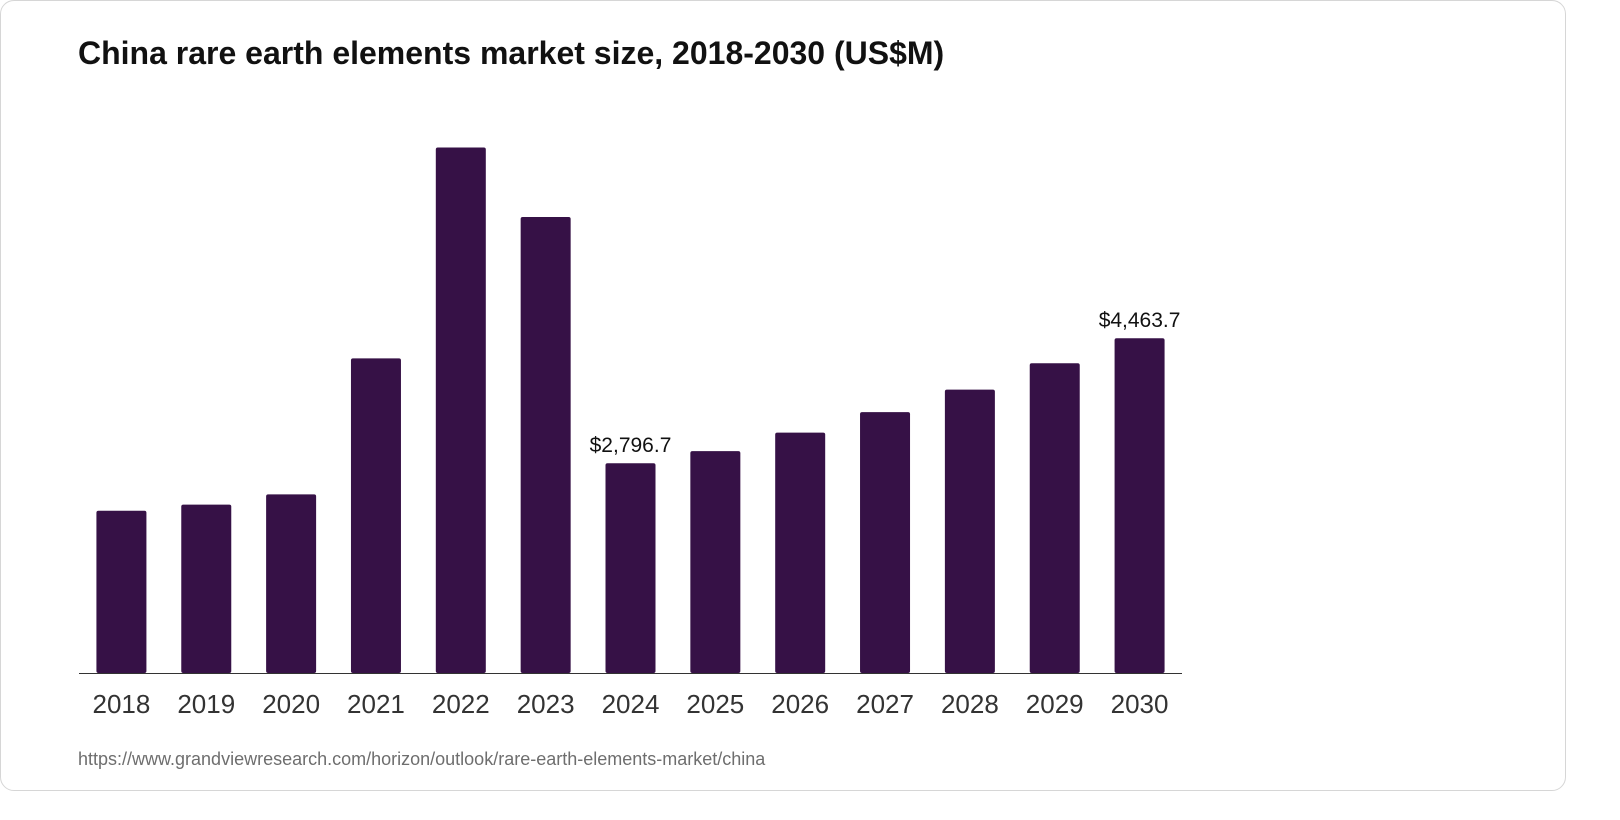 Image resolution: width=1620 pixels, height=820 pixels. Describe the element at coordinates (631, 445) in the screenshot. I see `data-label-2024: $2,796.7` at that location.